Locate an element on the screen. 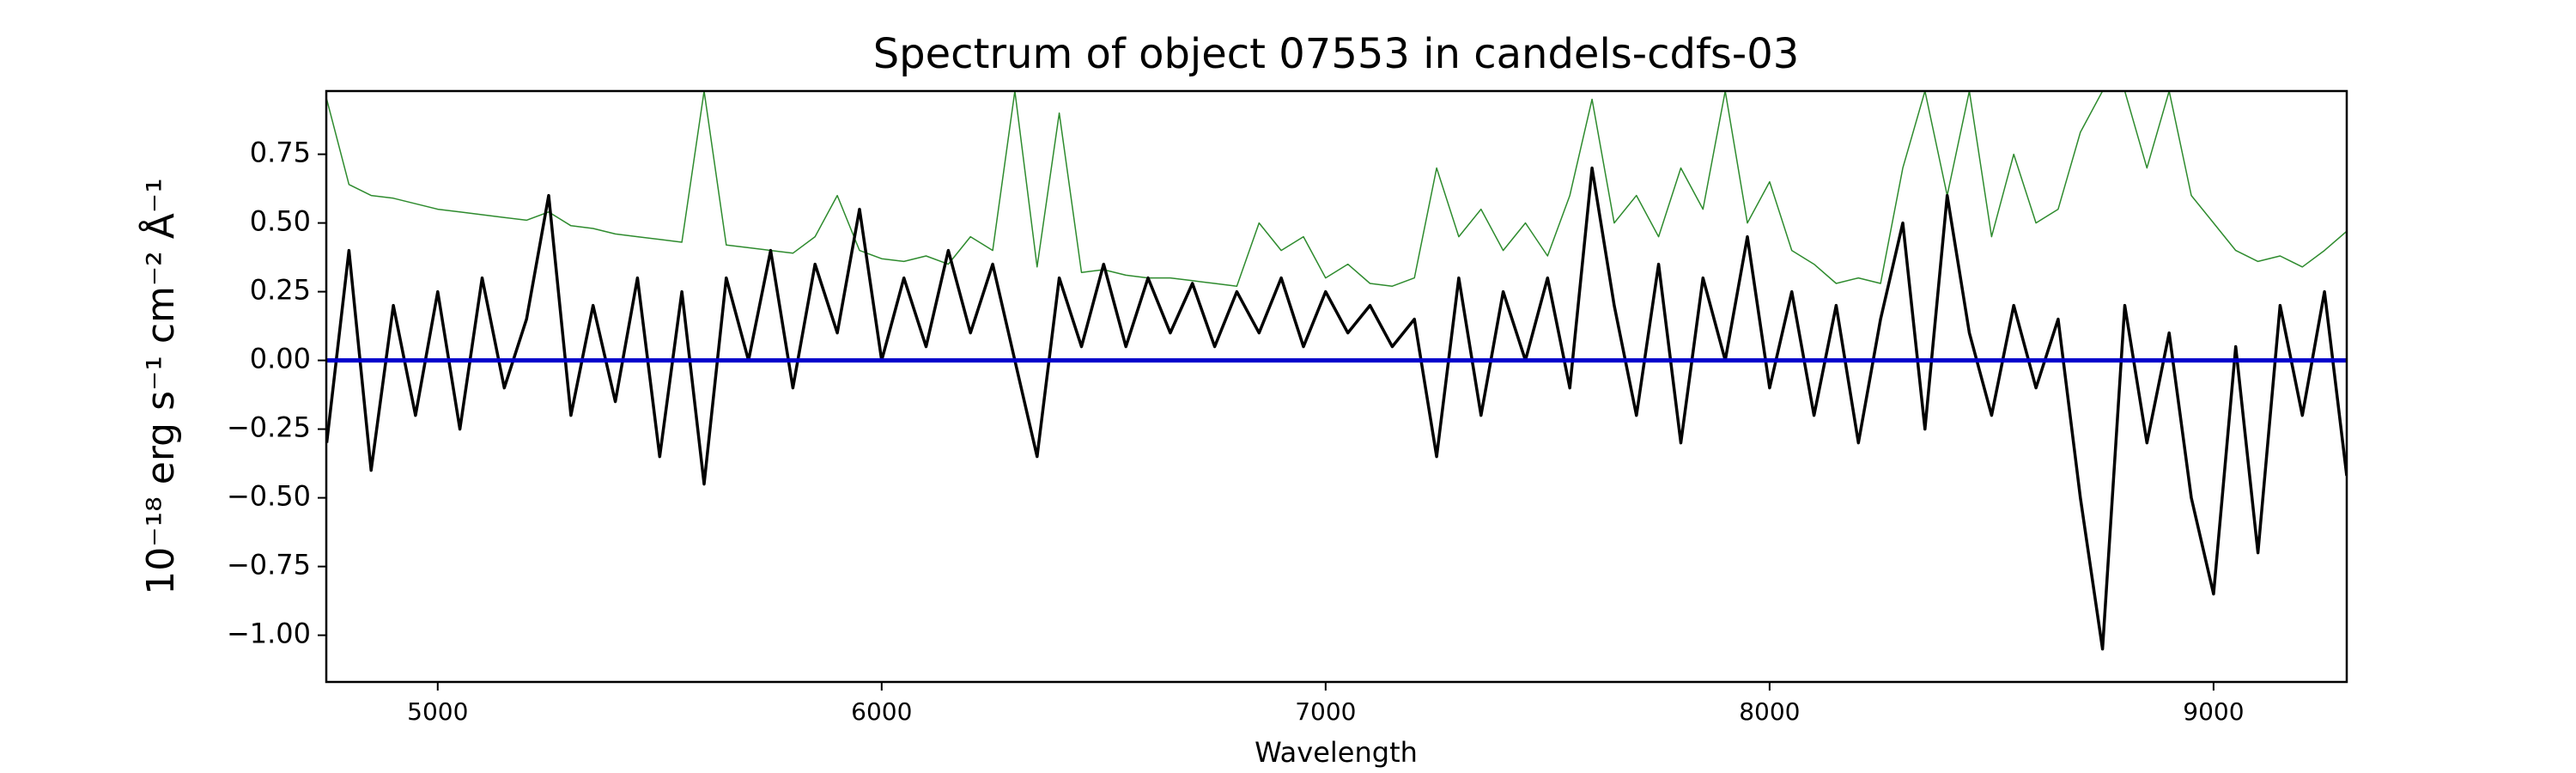 The image size is (2576, 773). y-tick-label: 0.75 is located at coordinates (280, 153).